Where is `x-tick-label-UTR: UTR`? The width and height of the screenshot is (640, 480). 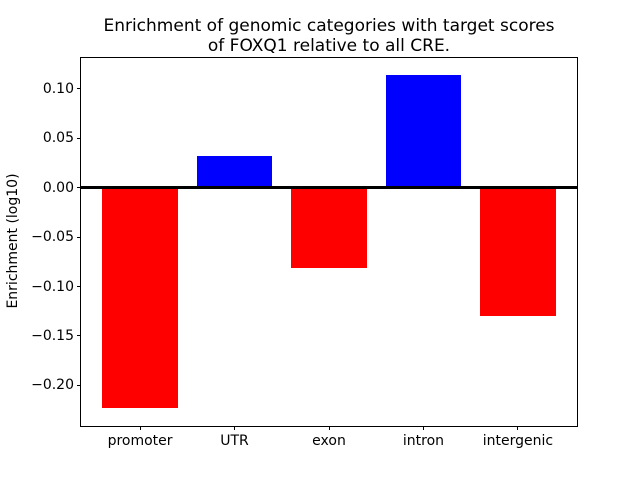
x-tick-label-UTR: UTR is located at coordinates (234, 441).